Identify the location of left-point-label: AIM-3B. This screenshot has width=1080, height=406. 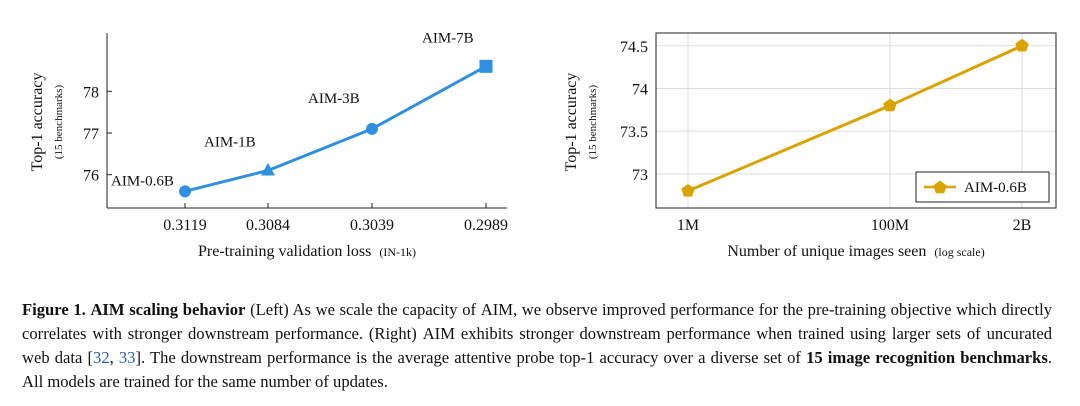
(334, 99).